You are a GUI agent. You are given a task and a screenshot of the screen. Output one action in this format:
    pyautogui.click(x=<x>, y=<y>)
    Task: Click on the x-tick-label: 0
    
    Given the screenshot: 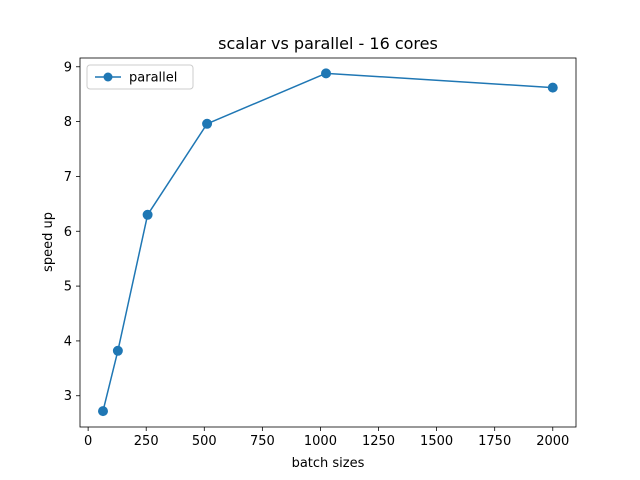 What is the action you would take?
    pyautogui.click(x=88, y=441)
    